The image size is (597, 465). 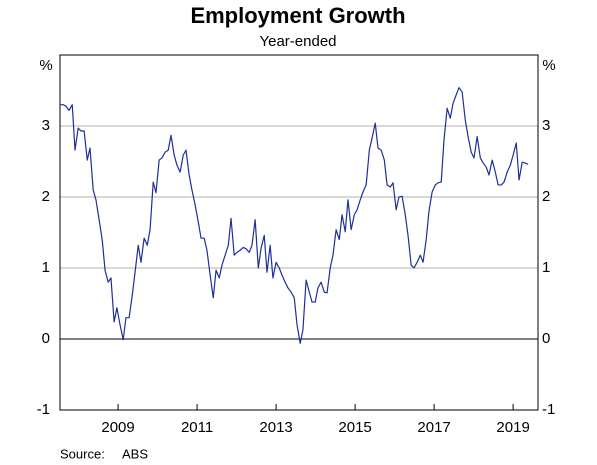 What do you see at coordinates (45, 65) in the screenshot?
I see `y-unit-left: %` at bounding box center [45, 65].